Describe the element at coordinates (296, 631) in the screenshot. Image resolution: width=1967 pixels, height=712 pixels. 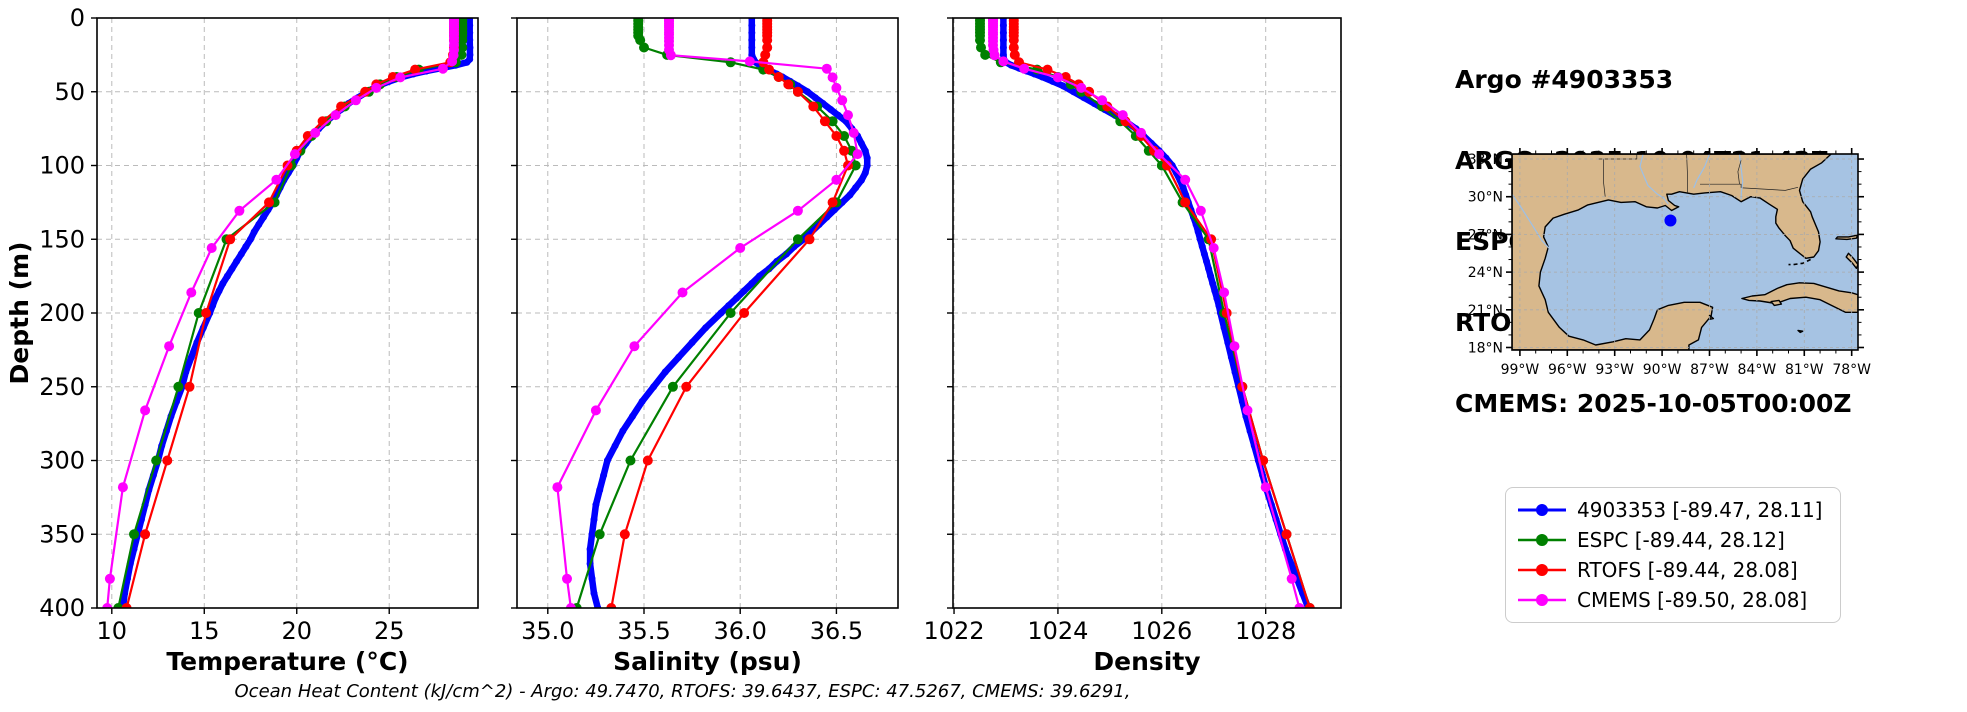
I see `x-tick-label: 20` at that location.